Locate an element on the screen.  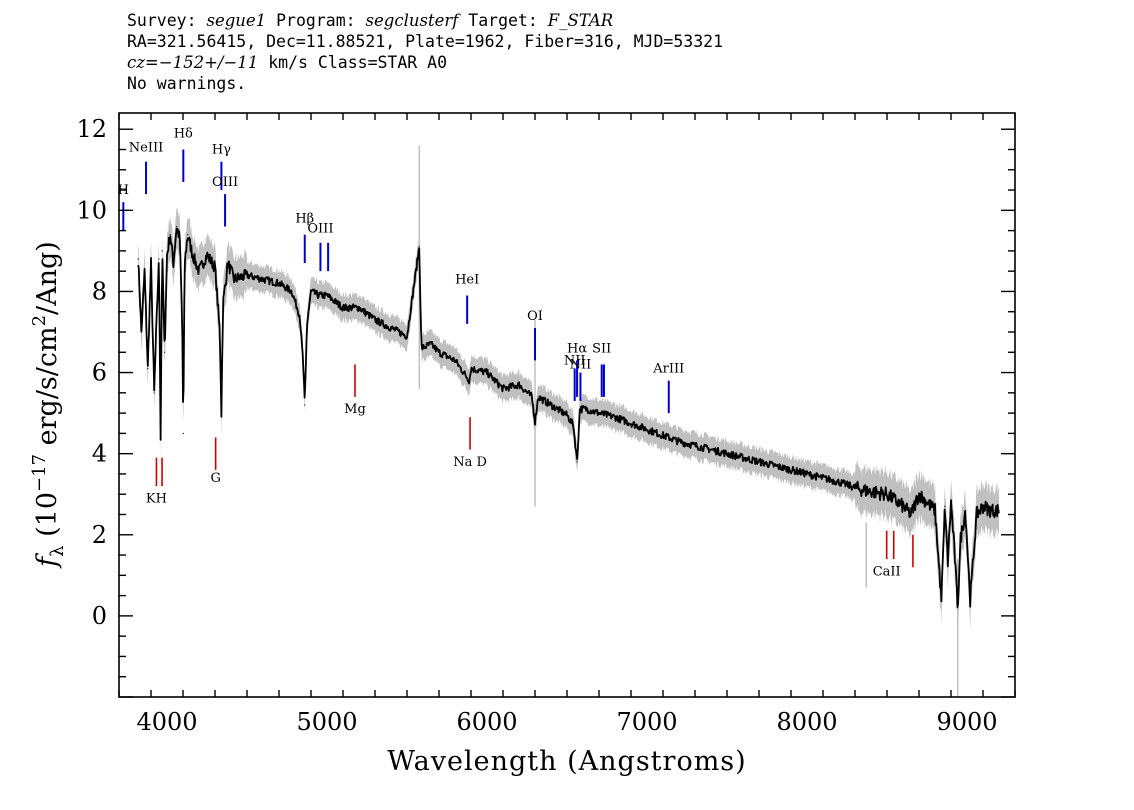
y-label-f: f is located at coordinates (47, 561).